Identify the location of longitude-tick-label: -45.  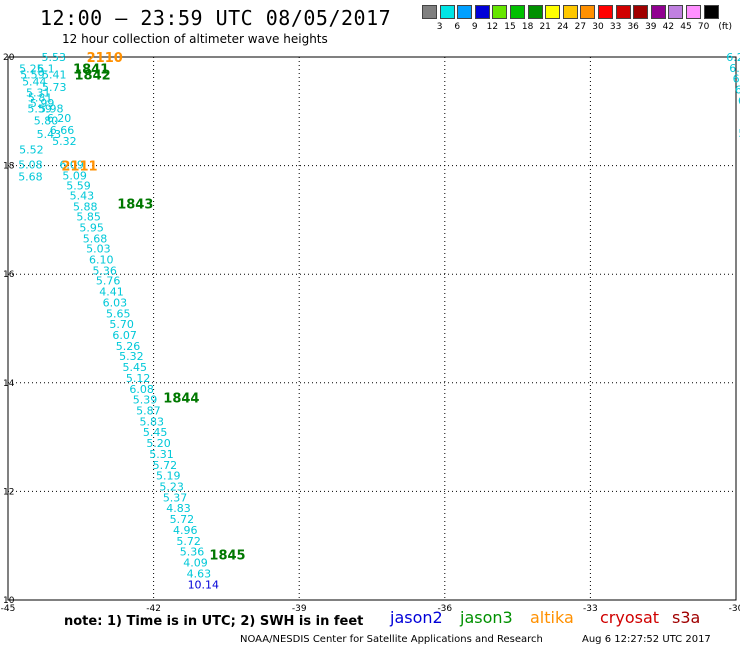
(8, 609).